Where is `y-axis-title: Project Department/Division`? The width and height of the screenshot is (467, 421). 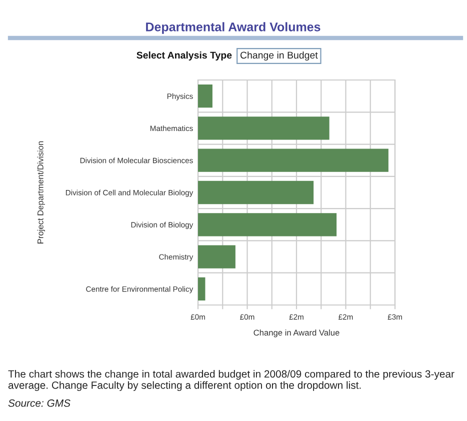 y-axis-title: Project Department/Division is located at coordinates (41, 192).